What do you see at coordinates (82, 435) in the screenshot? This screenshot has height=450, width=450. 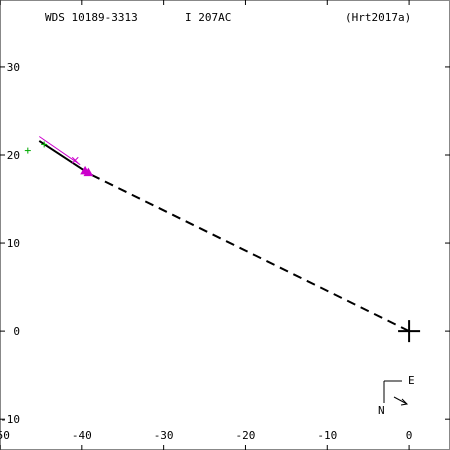 I see `x-tick-label: -40` at bounding box center [82, 435].